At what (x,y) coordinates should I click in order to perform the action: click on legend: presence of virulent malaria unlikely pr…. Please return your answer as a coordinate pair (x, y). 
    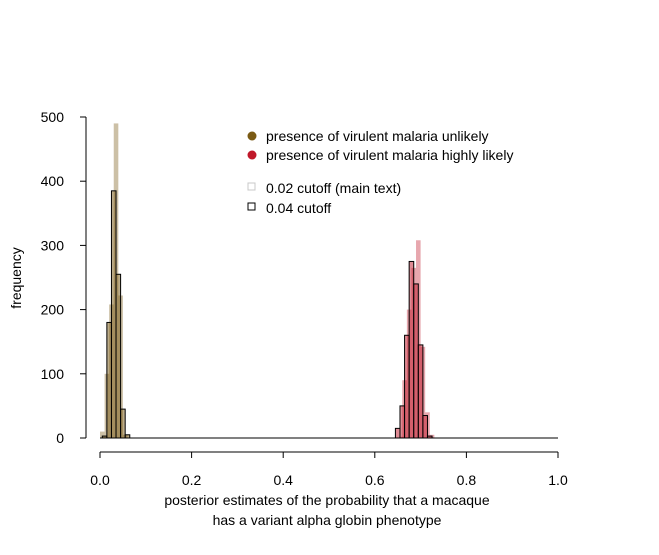
    Looking at the image, I should click on (380, 172).